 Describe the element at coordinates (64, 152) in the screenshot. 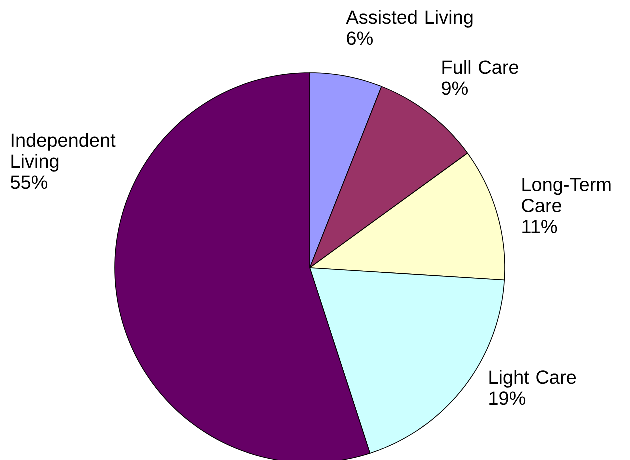

I see `slice-label: Independent Living` at that location.